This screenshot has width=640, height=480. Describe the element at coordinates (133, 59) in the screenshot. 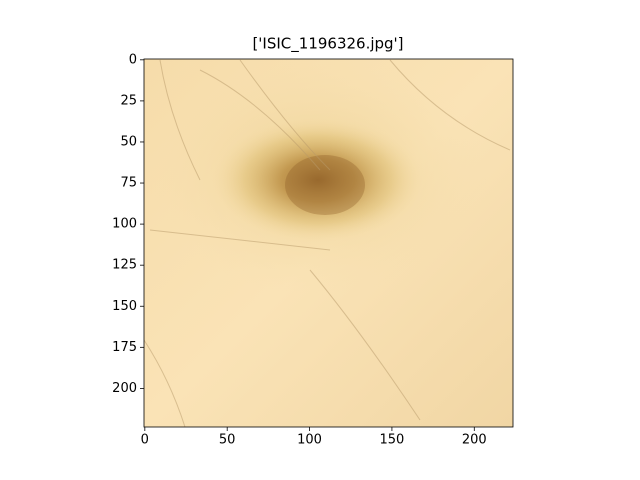

I see `y-tick-label: 0` at that location.